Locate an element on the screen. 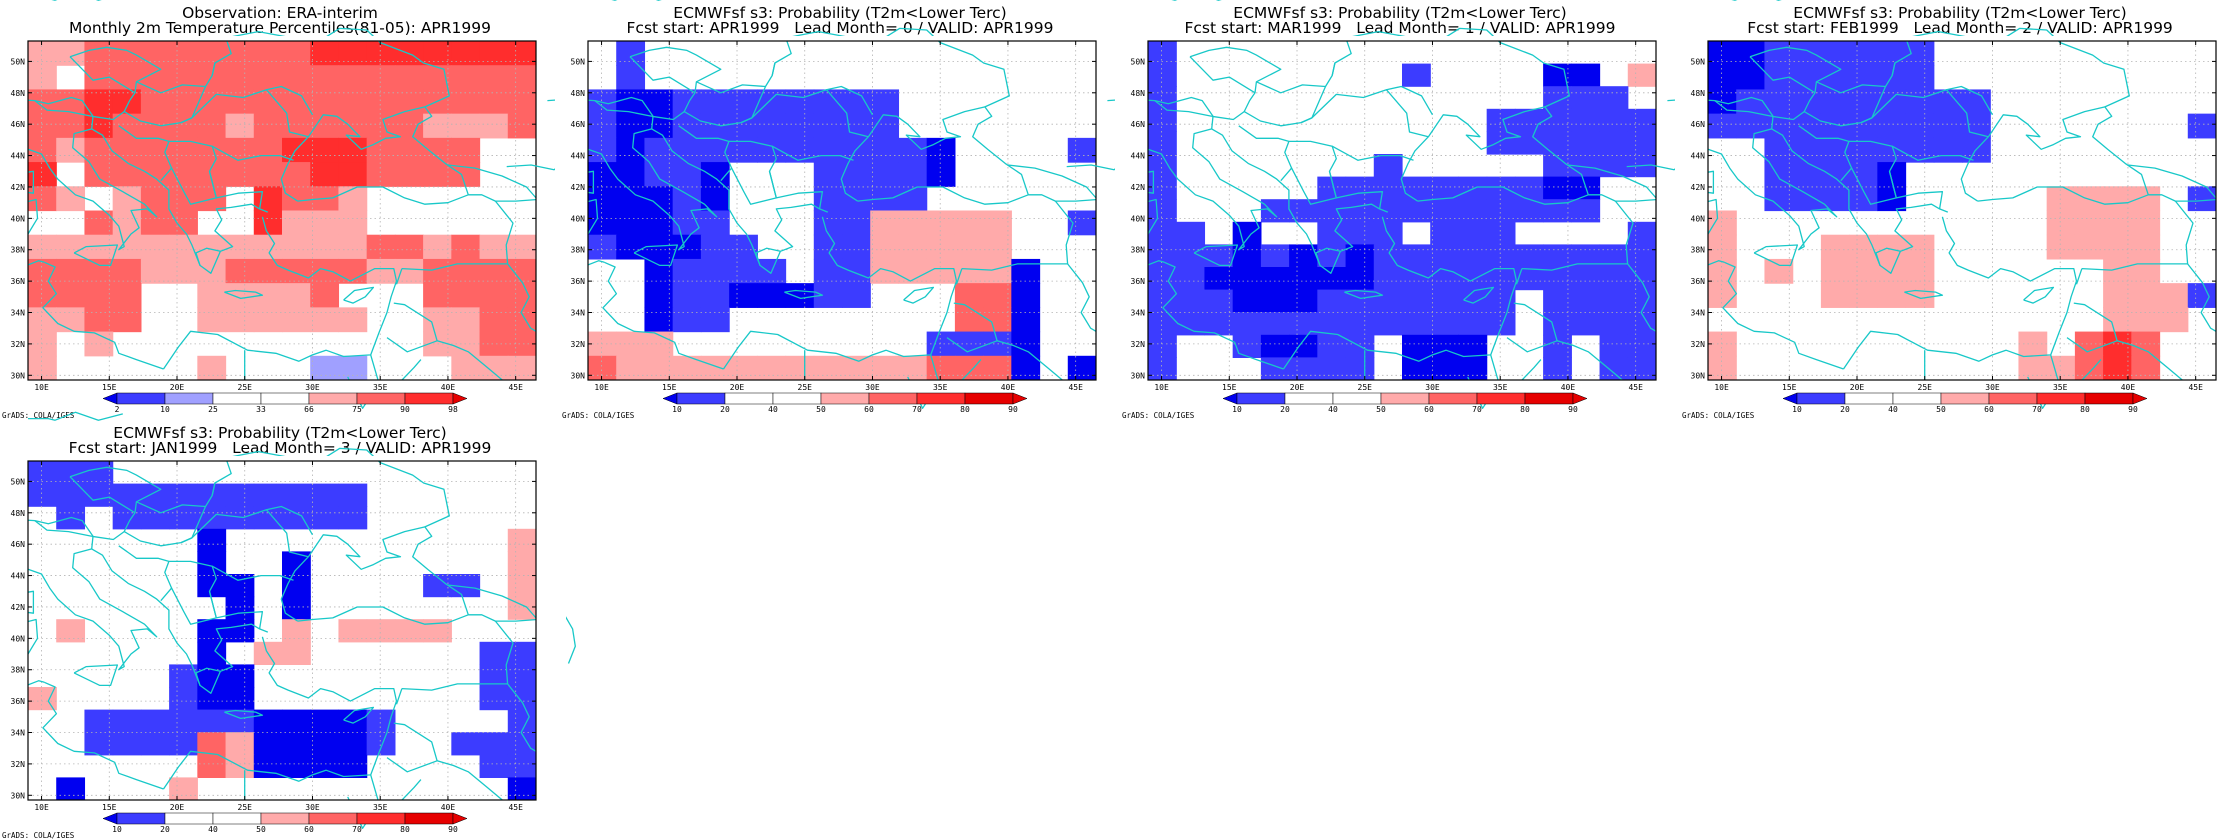 This screenshot has width=2240, height=840. colorbar-label: 90 is located at coordinates (1573, 409).